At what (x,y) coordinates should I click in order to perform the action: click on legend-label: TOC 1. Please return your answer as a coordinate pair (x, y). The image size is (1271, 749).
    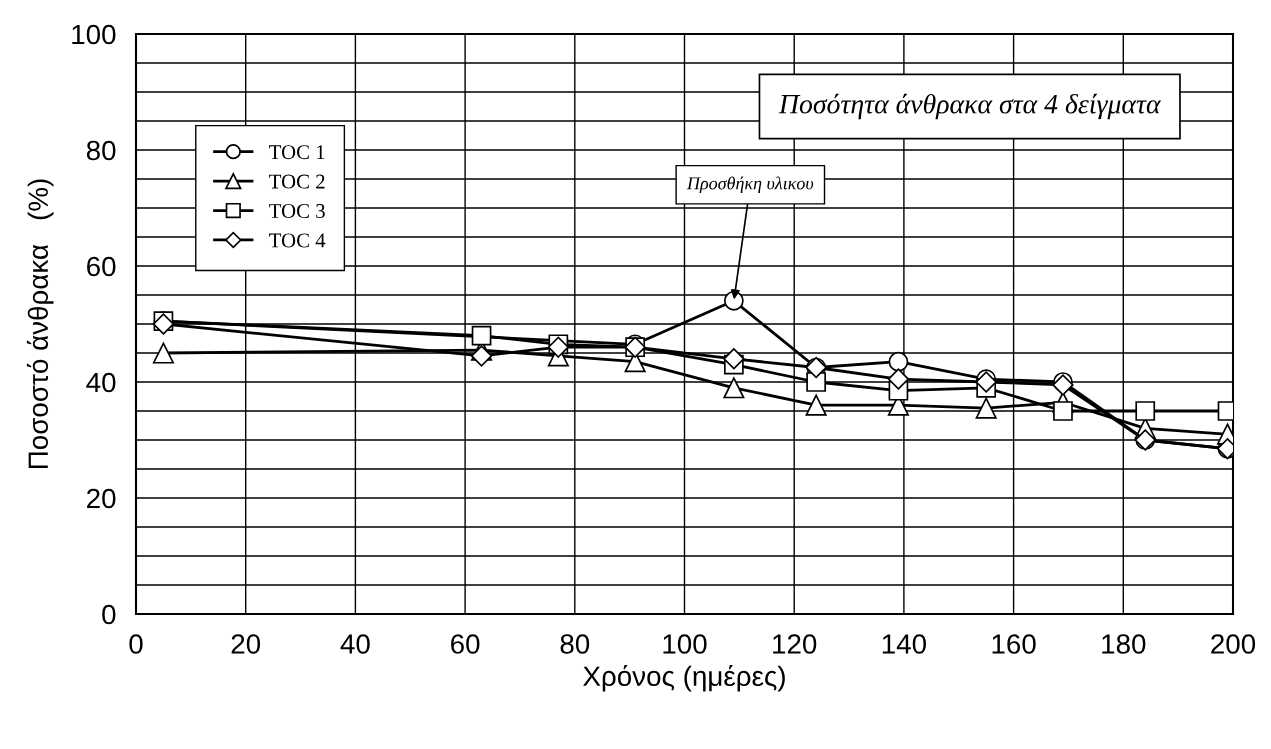
    Looking at the image, I should click on (297, 152).